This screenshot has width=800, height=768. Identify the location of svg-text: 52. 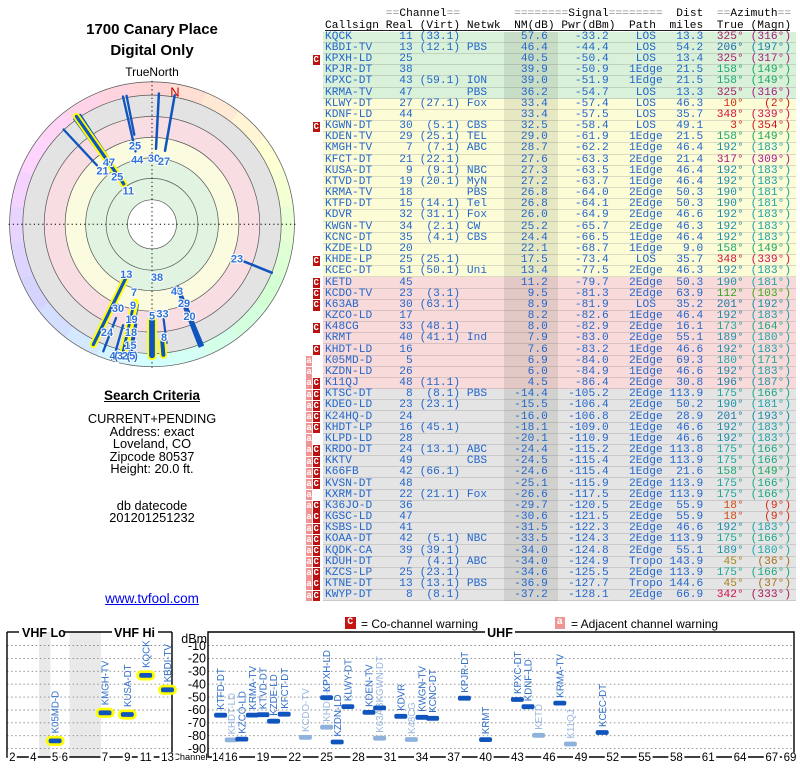
(612, 758).